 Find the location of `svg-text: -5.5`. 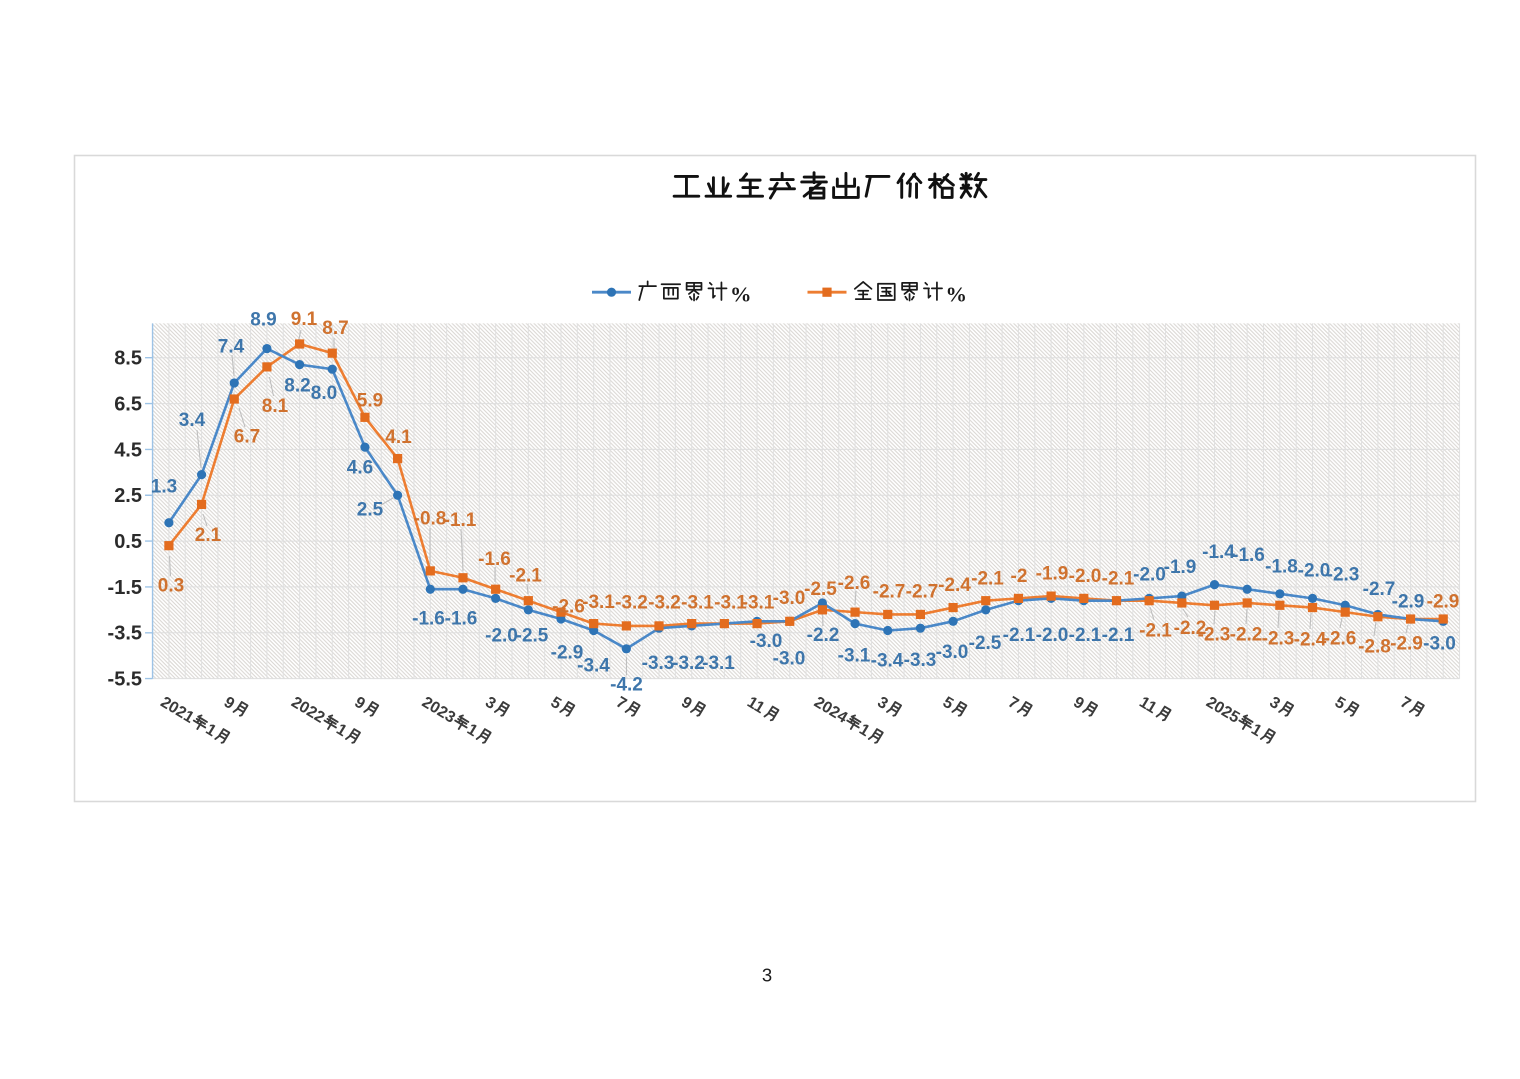

svg-text: -5.5 is located at coordinates (125, 680).